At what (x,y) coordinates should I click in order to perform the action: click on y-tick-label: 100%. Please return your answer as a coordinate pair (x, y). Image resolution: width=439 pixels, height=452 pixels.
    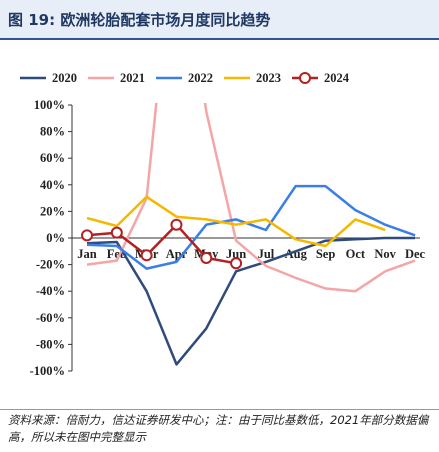
    Looking at the image, I should click on (49, 105).